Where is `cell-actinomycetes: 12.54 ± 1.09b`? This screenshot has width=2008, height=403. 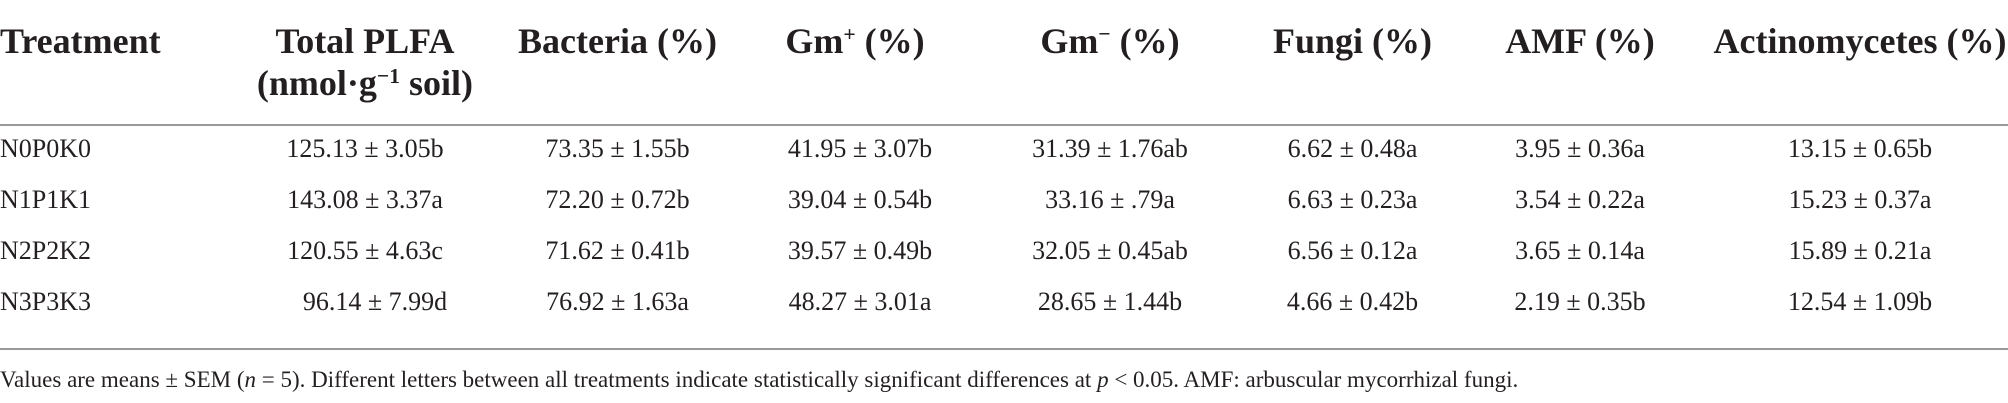 cell-actinomycetes: 12.54 ± 1.09b is located at coordinates (1860, 301).